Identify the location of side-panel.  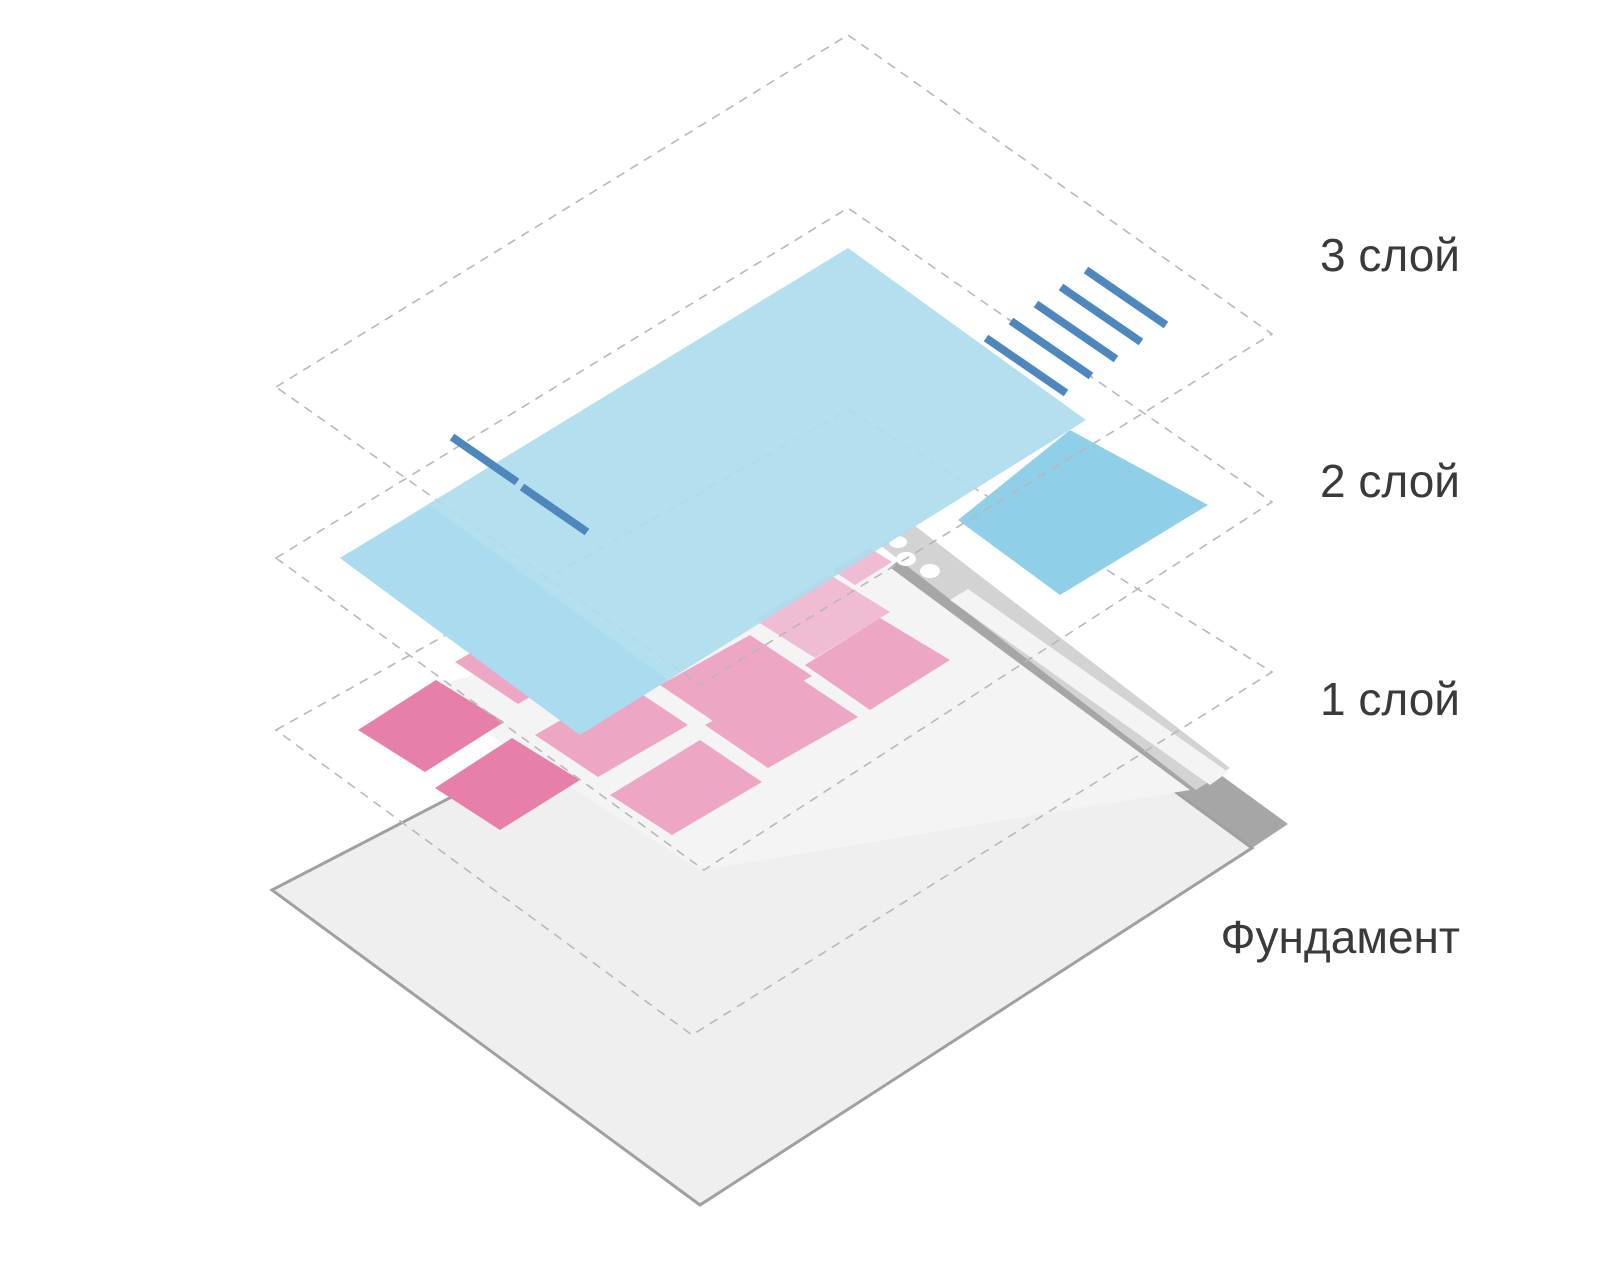
(1083, 512).